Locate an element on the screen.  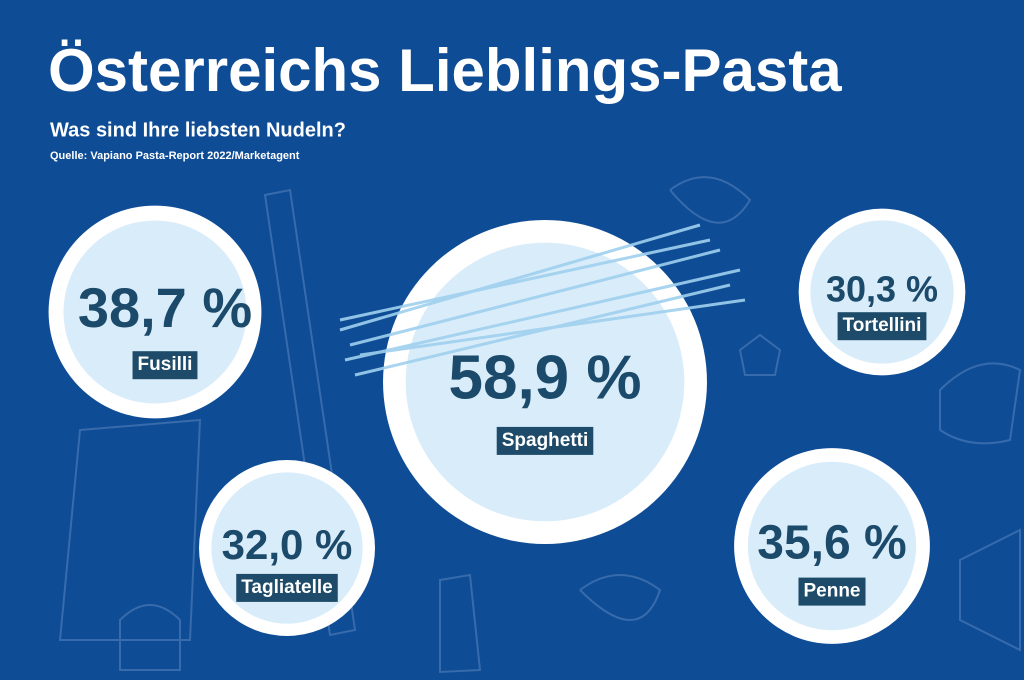
subtitle: Was sind Ihre liebsten Nudeln? is located at coordinates (198, 130).